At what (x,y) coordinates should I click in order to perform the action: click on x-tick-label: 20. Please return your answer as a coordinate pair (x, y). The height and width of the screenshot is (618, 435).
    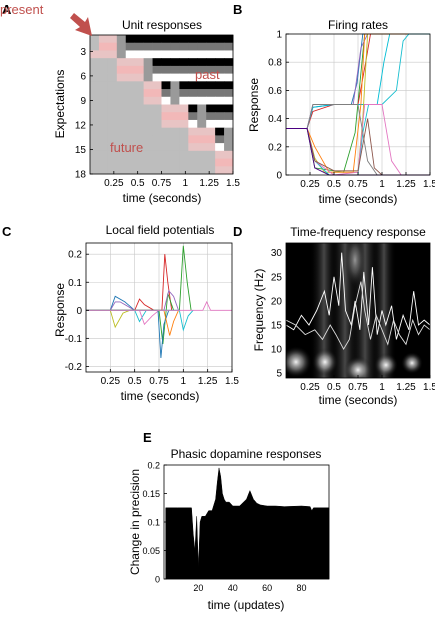
    Looking at the image, I should click on (198, 588).